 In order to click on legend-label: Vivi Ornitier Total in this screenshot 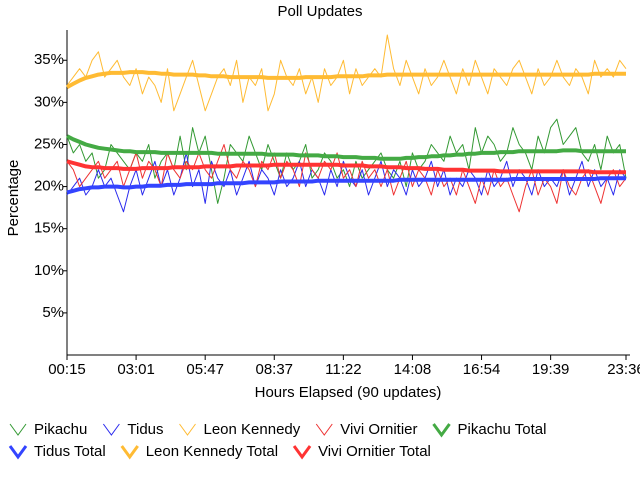, I will do `click(374, 451)`.